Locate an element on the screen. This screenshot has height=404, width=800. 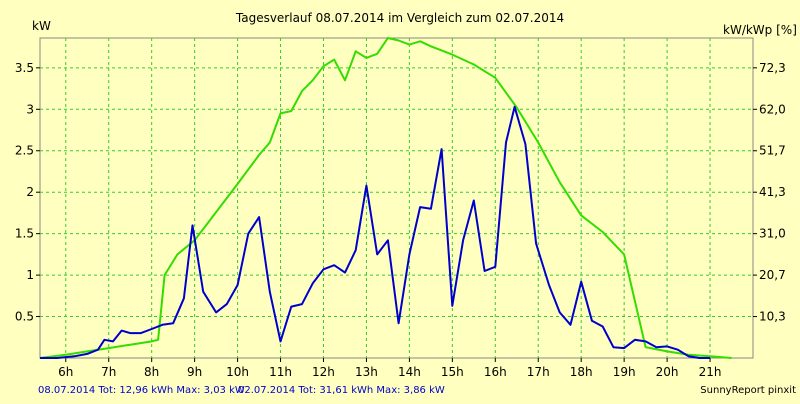
x-tick-label: 12h is located at coordinates (323, 372).